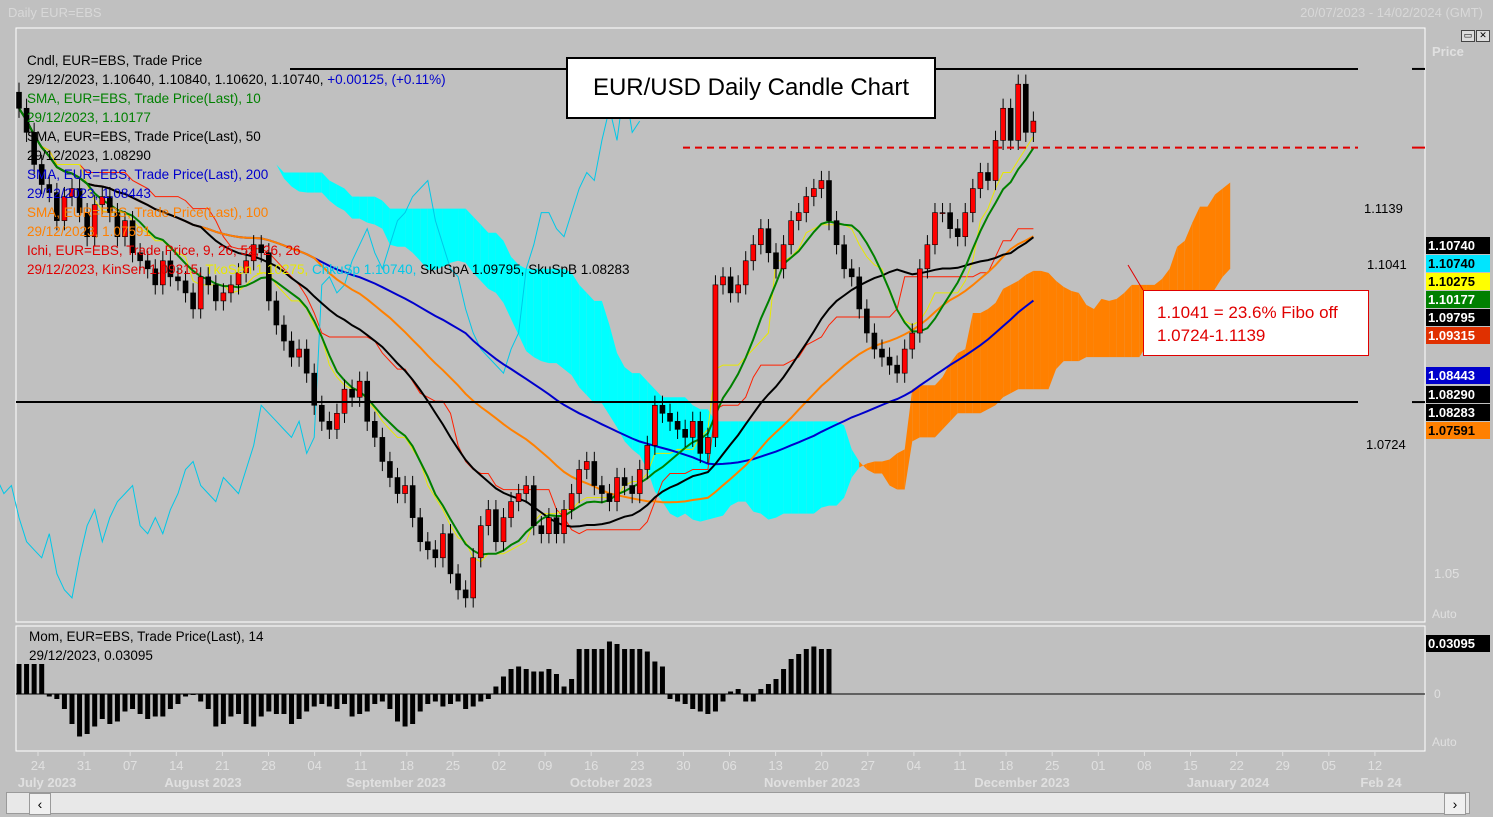 The width and height of the screenshot is (1493, 817). What do you see at coordinates (1444, 742) in the screenshot?
I see `mom-auto-scale-label: Auto` at bounding box center [1444, 742].